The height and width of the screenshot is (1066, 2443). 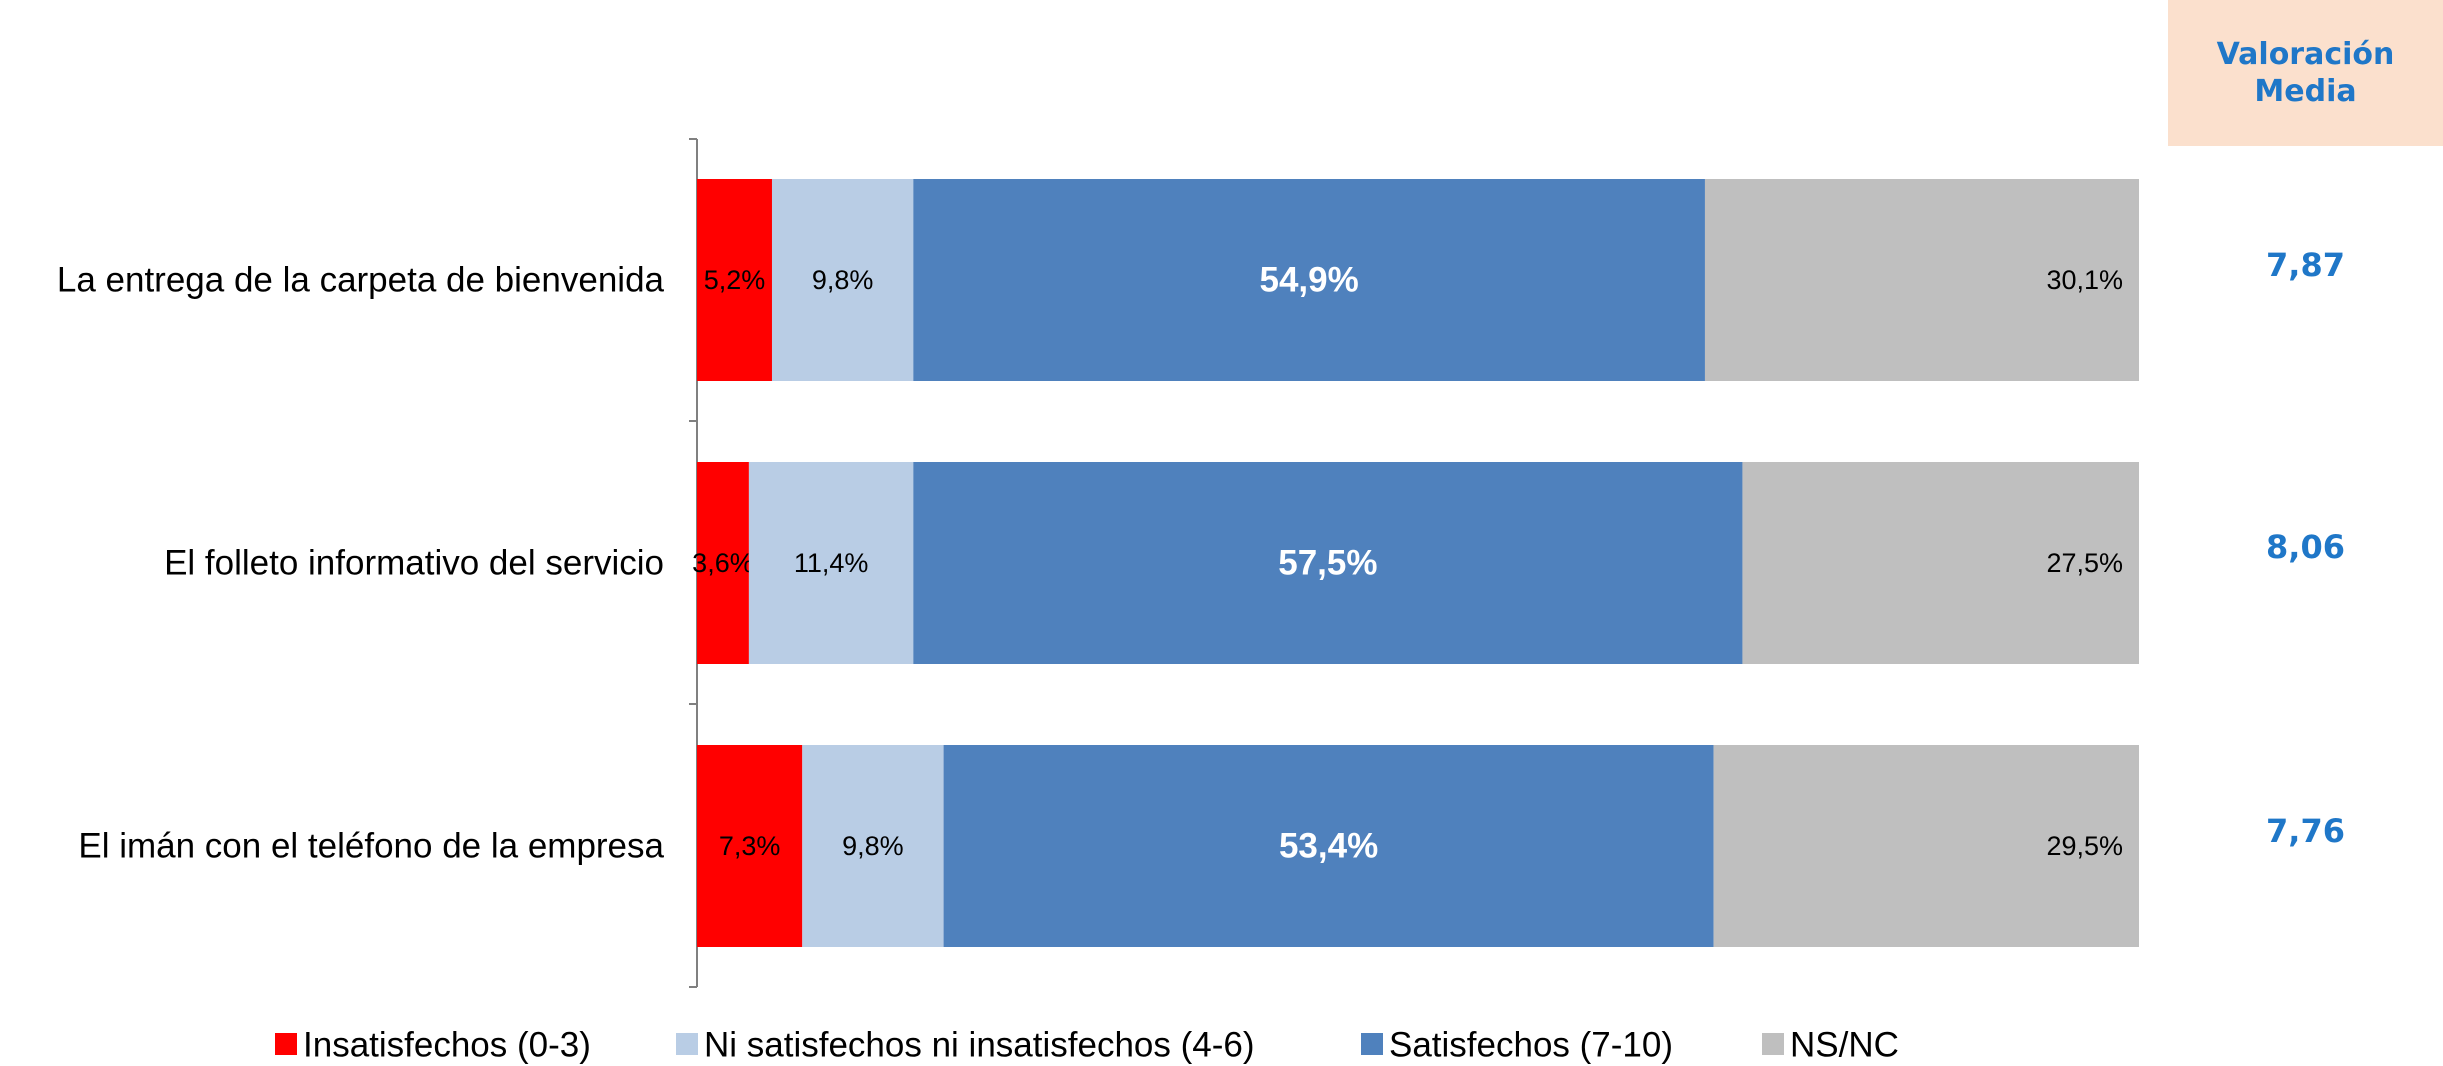 I want to click on data-label: 5,2%, so click(x=735, y=280).